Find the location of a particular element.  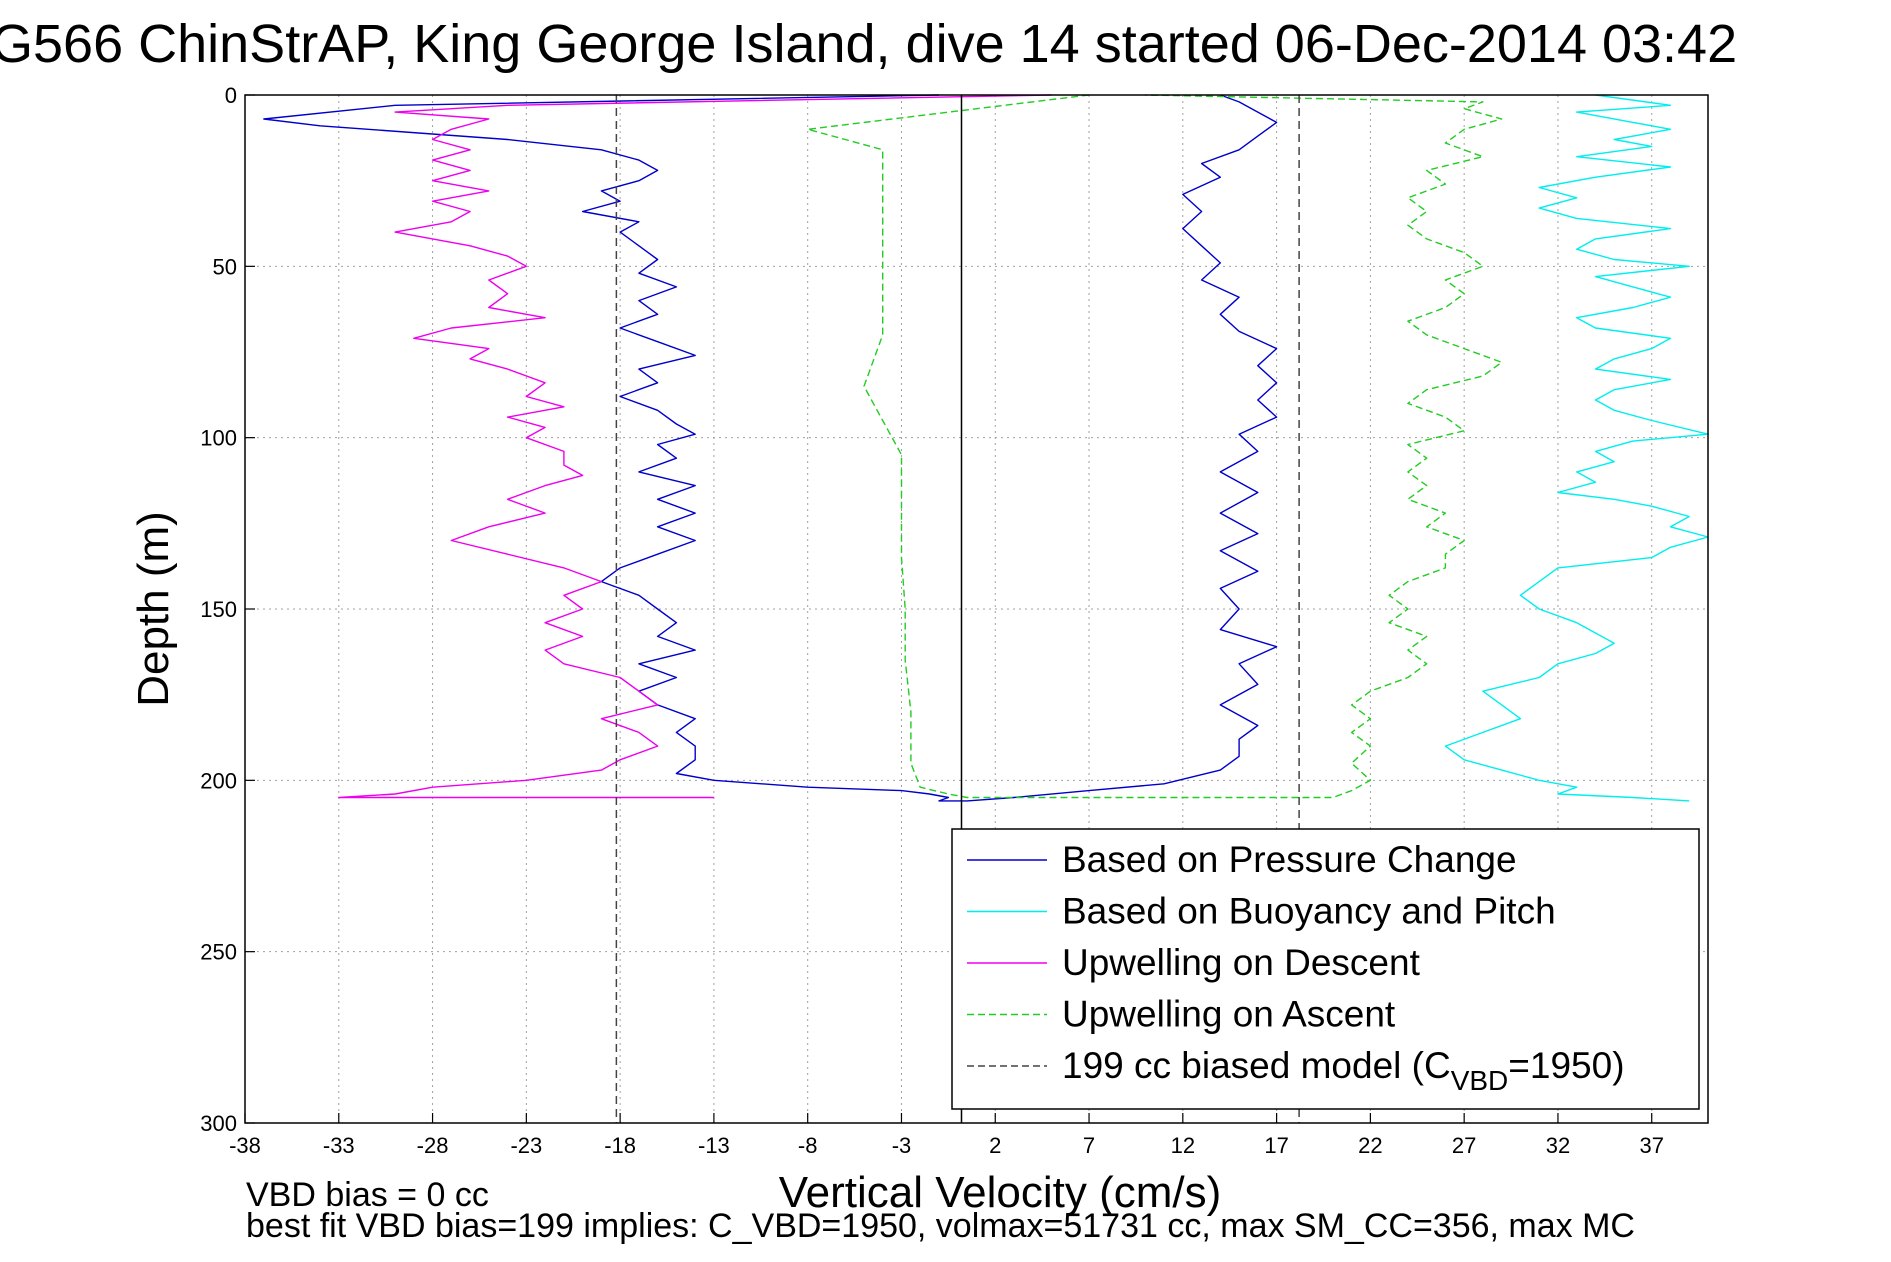

legend-label: Upwelling on Ascent is located at coordinates (1229, 1014).